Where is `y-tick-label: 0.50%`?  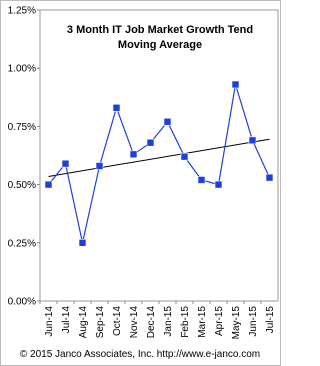
y-tick-label: 0.50% is located at coordinates (22, 185).